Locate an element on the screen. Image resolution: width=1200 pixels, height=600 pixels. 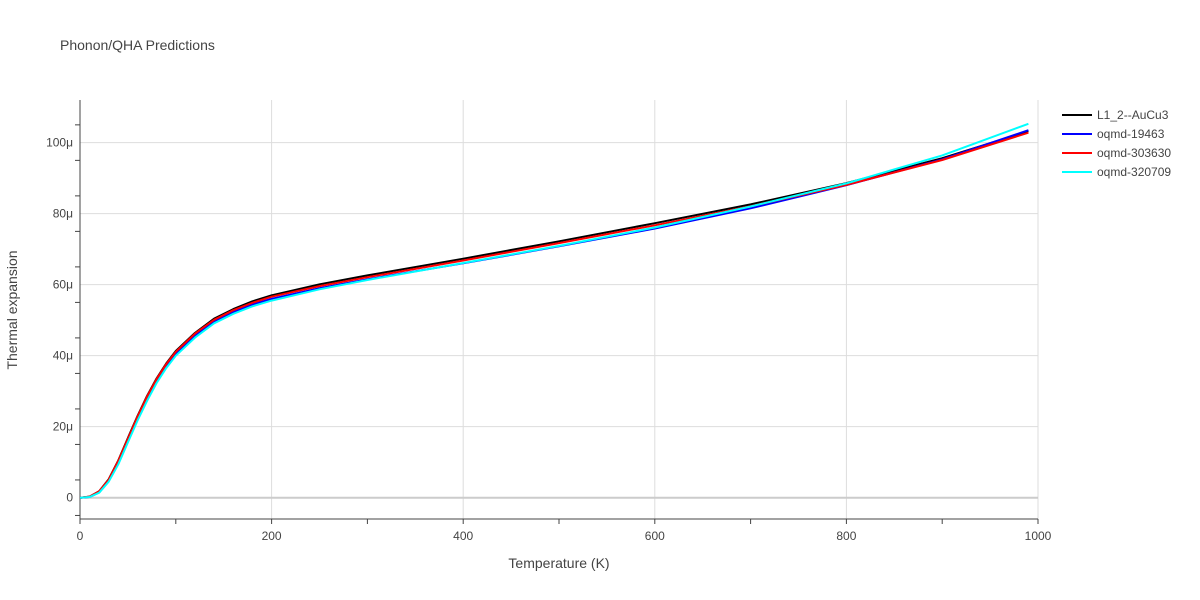
legend-item-L1_2--AuCu3: L1_2--AuCu3 is located at coordinates (1115, 115).